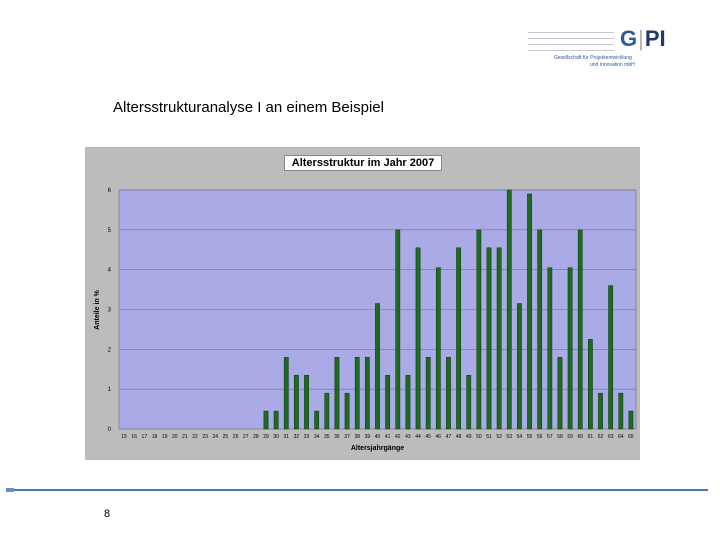  I want to click on x-tick-label: 20, so click(175, 437).